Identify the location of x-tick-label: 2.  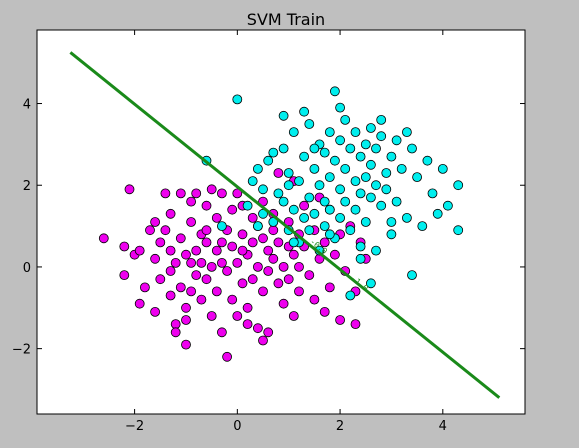
(340, 426).